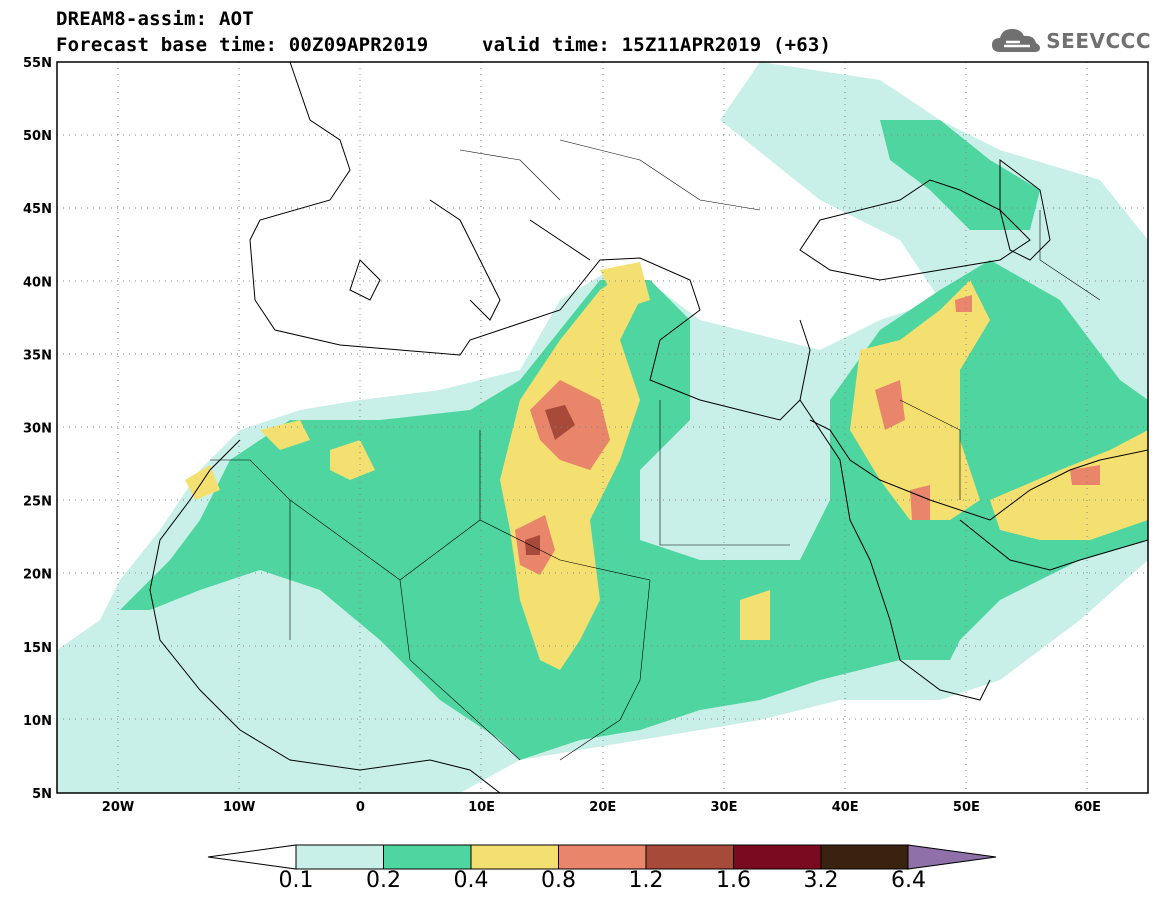 The image size is (1165, 905). Describe the element at coordinates (1016, 40) in the screenshot. I see `cloud-icon` at that location.